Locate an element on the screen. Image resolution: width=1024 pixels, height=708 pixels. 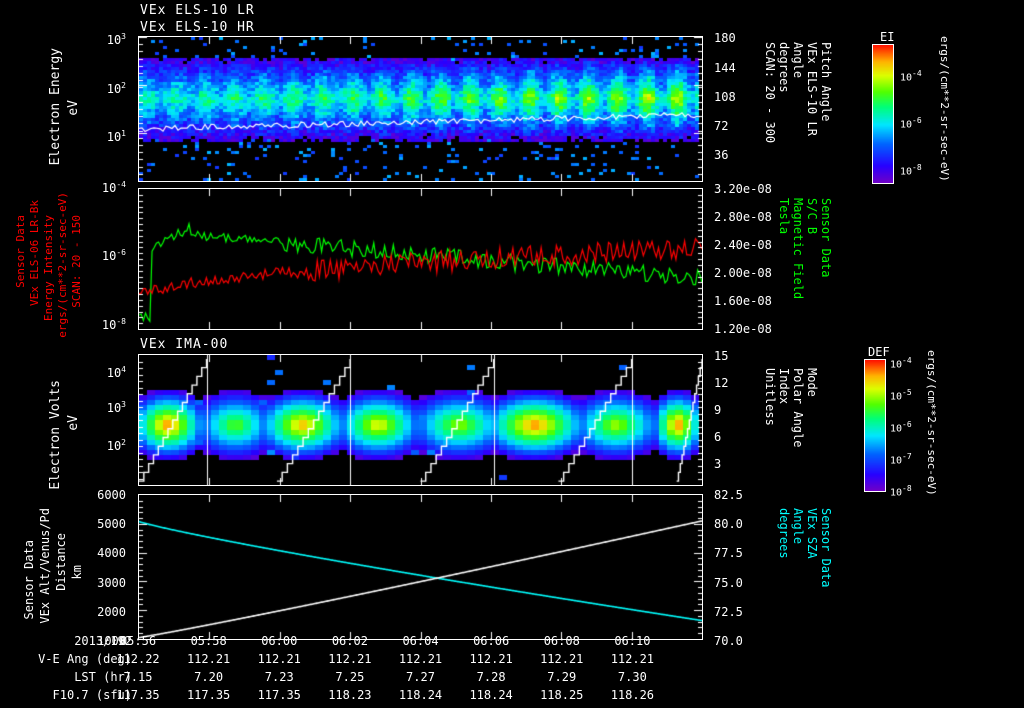
bottom-cell-time-row-0: 05:56 is located at coordinates (138, 641).